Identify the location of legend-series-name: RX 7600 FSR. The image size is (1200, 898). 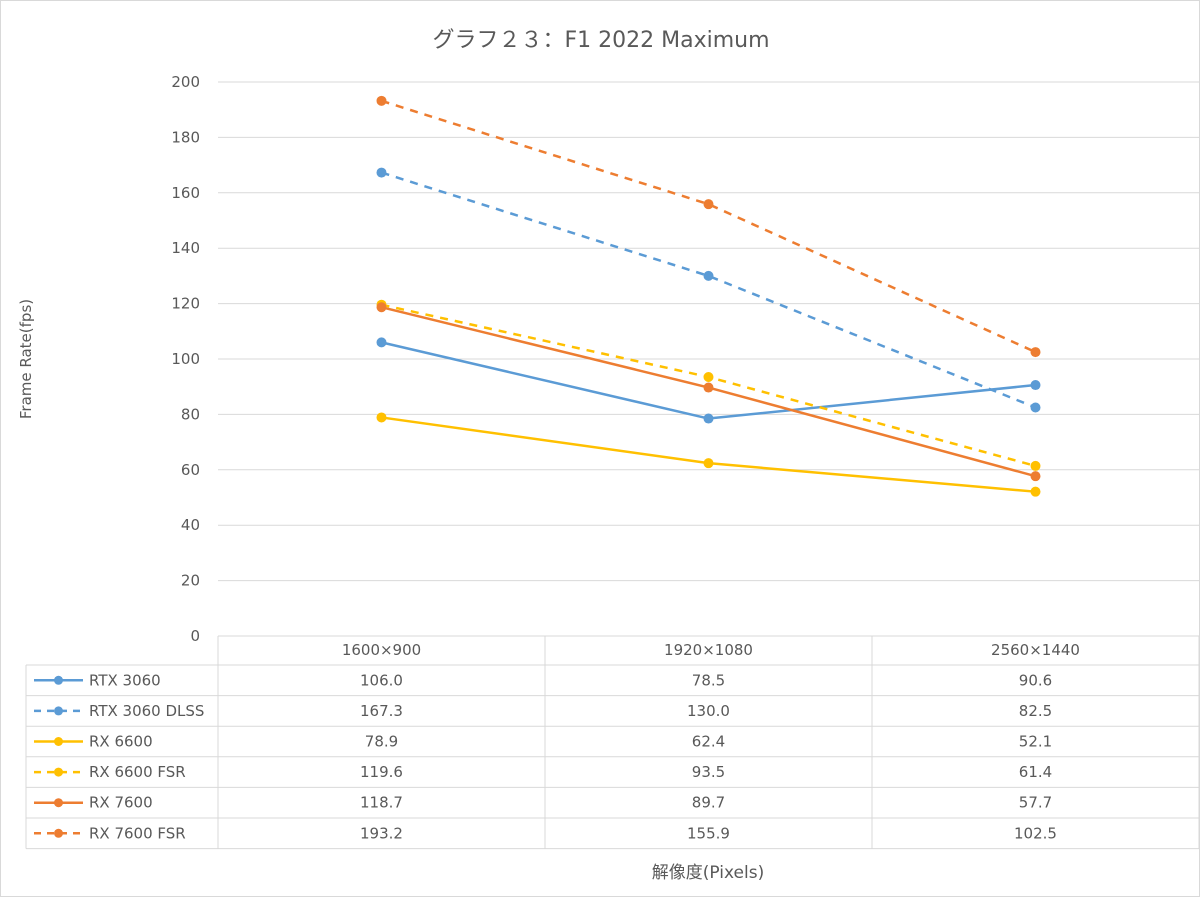
(137, 833).